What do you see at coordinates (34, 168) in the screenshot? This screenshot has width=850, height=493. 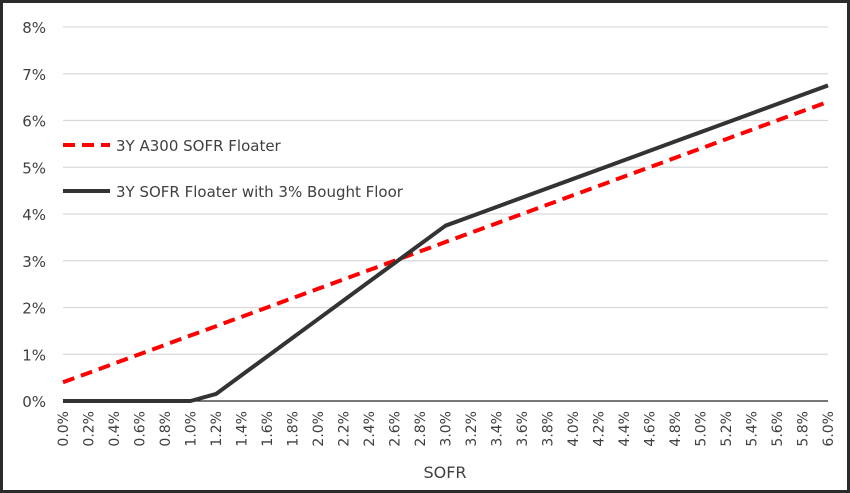 I see `y-tick-label: 5%` at bounding box center [34, 168].